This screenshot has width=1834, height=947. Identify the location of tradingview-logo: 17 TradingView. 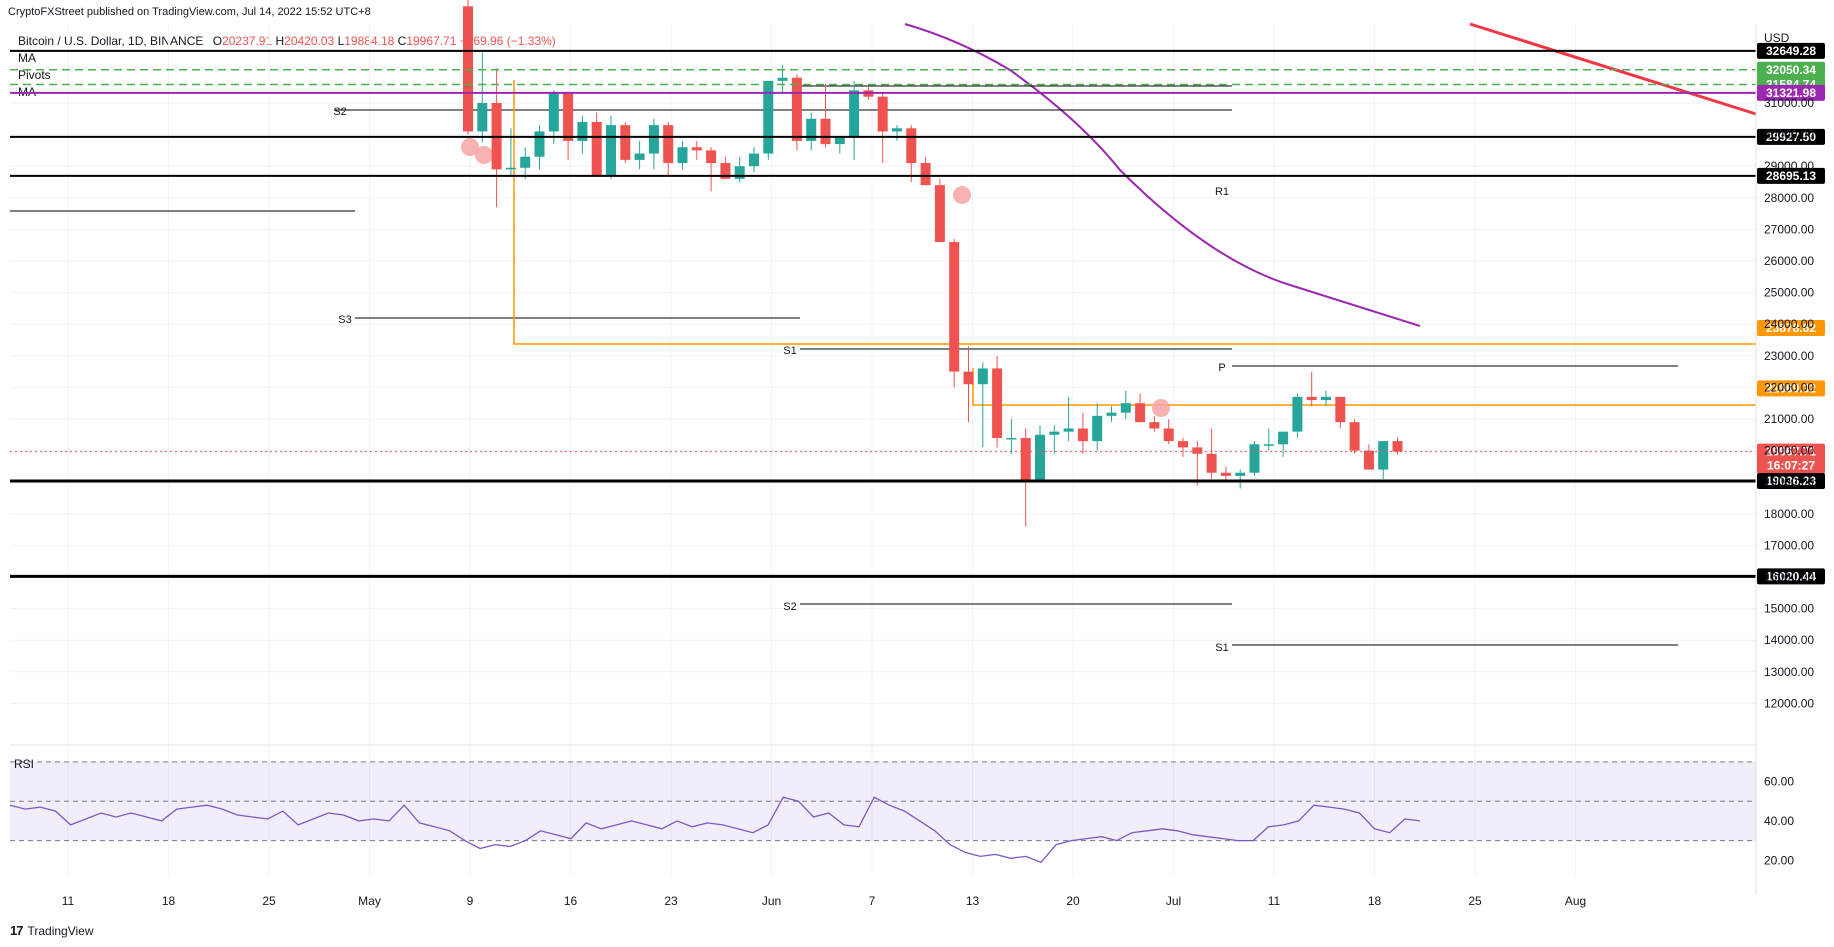
(52, 930).